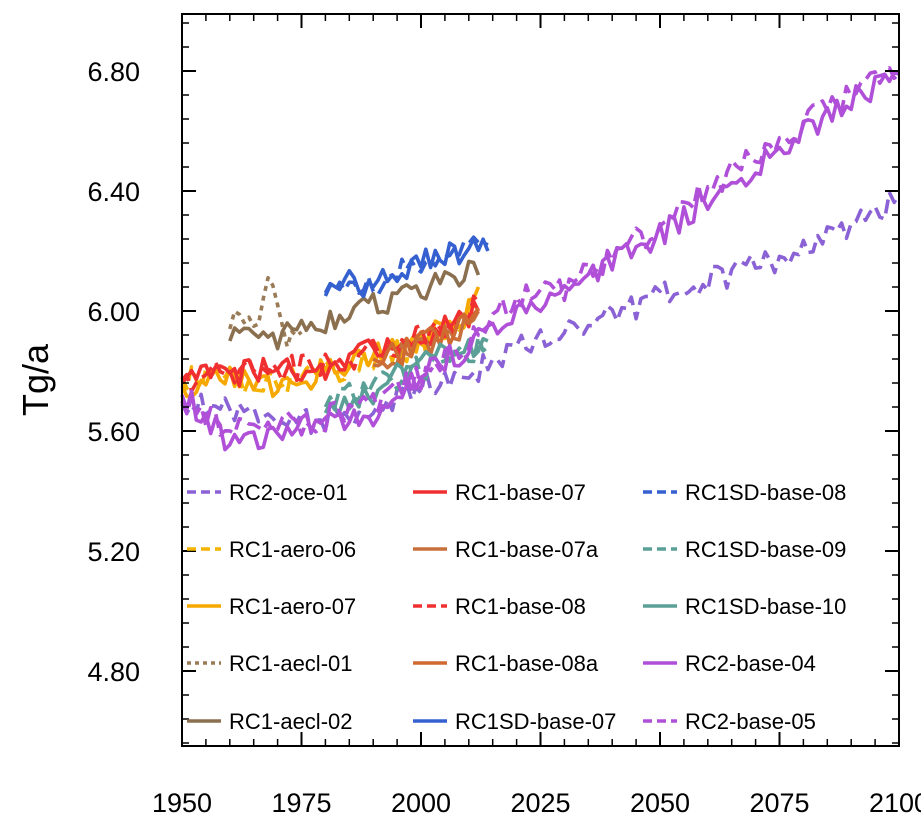 This screenshot has height=818, width=921. I want to click on legend-label: RC1-aero-07, so click(292, 606).